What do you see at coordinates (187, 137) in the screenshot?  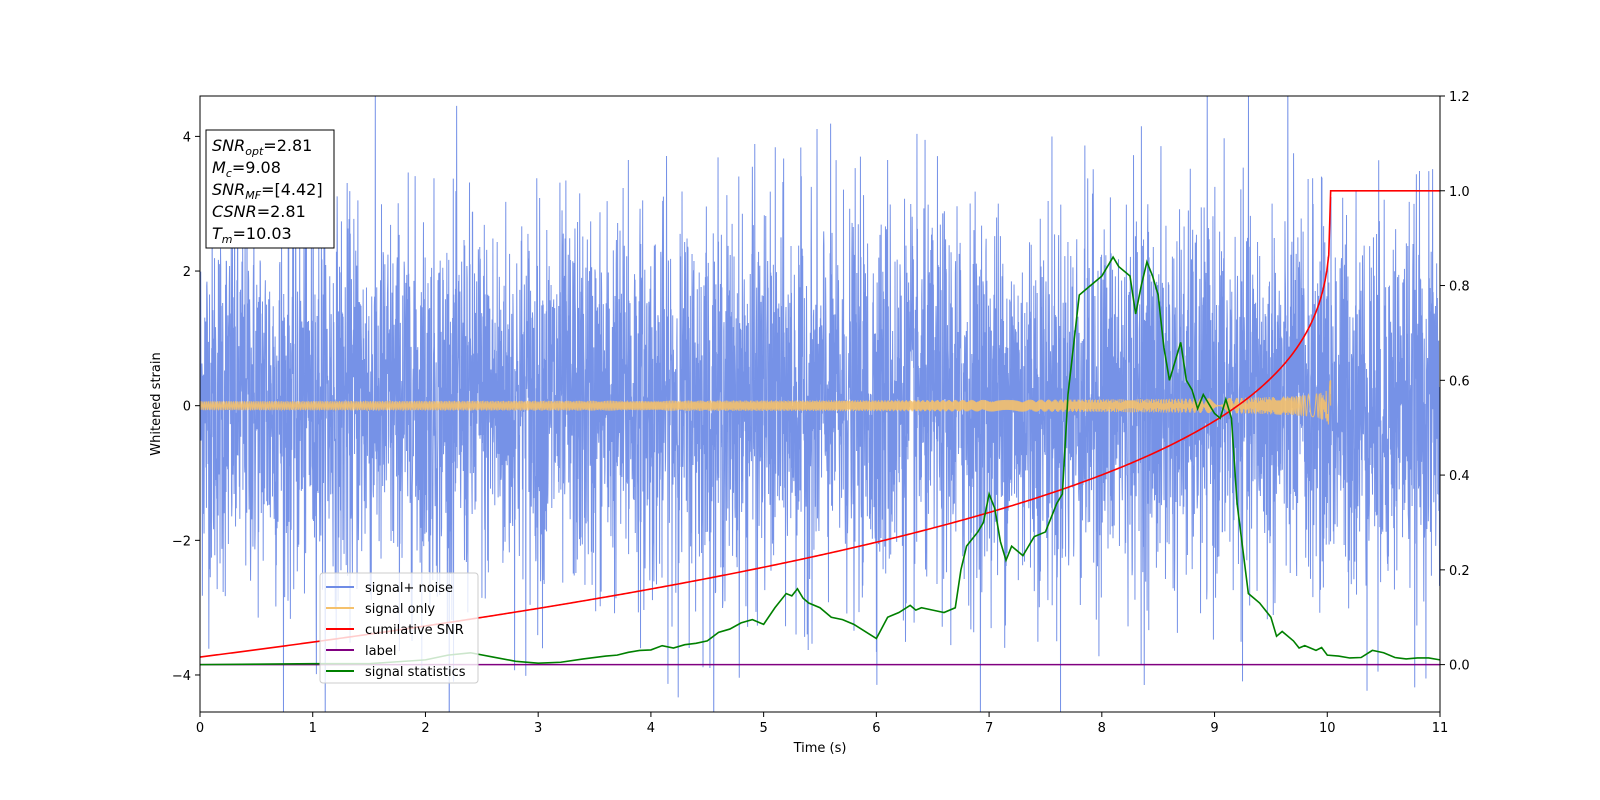 I see `y-left-tick-label: 4` at bounding box center [187, 137].